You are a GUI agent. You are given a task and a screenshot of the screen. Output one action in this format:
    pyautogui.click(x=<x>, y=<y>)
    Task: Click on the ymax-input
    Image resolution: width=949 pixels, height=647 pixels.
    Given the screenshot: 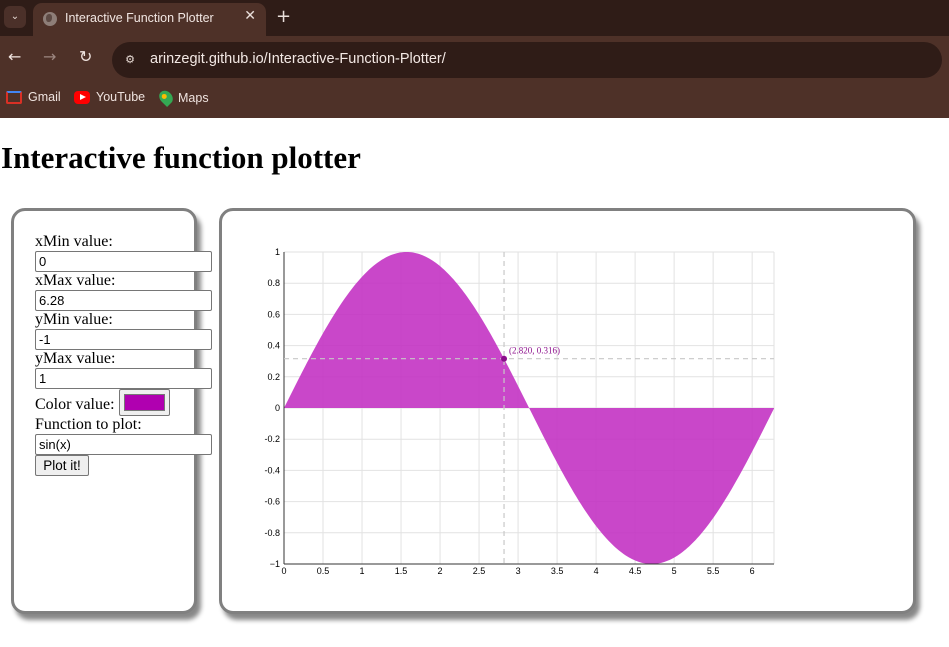 What is the action you would take?
    pyautogui.click(x=123, y=378)
    